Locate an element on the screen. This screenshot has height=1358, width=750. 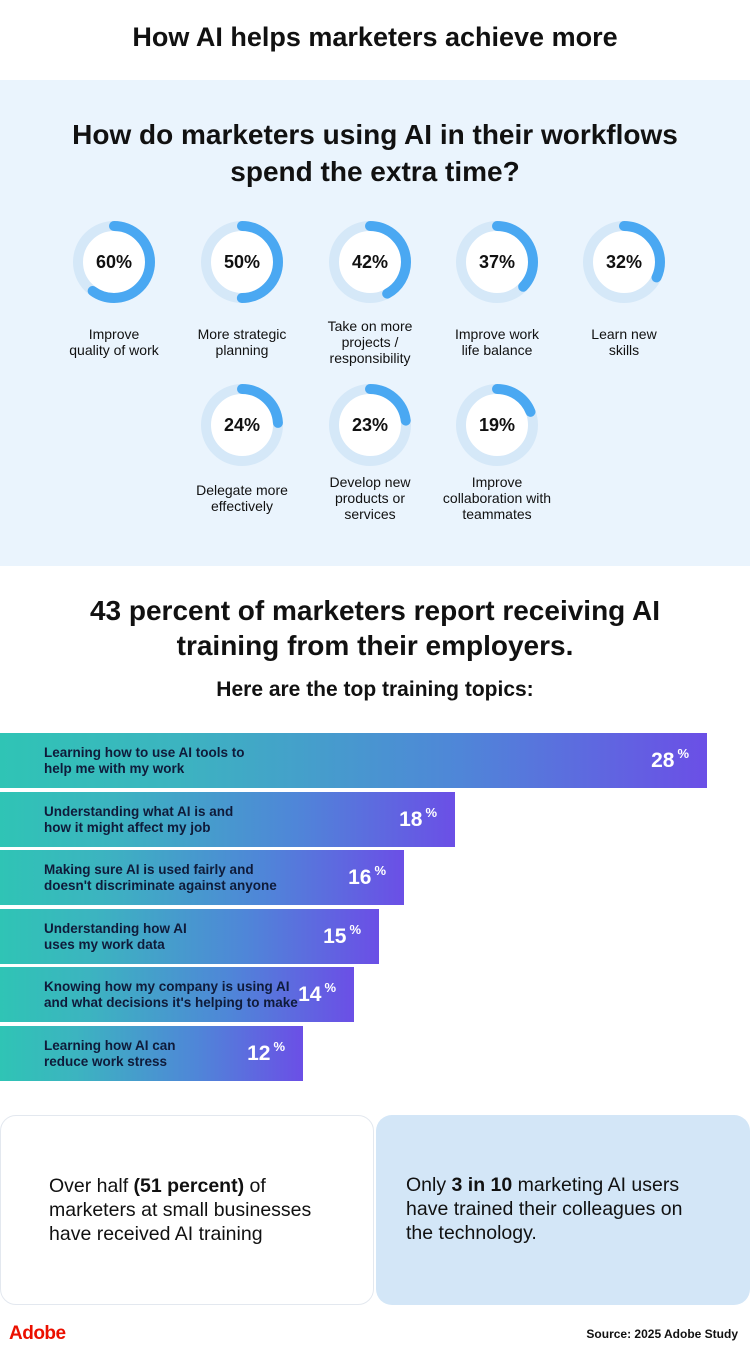
donut-7: 23% is located at coordinates (370, 425).